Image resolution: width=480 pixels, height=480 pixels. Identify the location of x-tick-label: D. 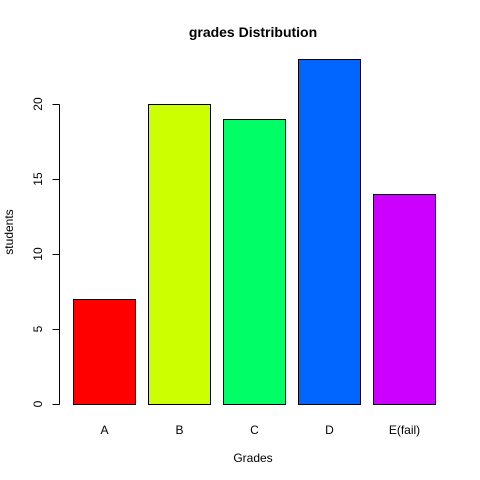
(329, 430).